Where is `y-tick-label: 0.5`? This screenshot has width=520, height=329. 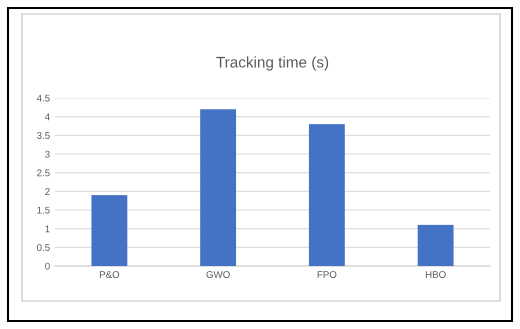 y-tick-label: 0.5 is located at coordinates (43, 247).